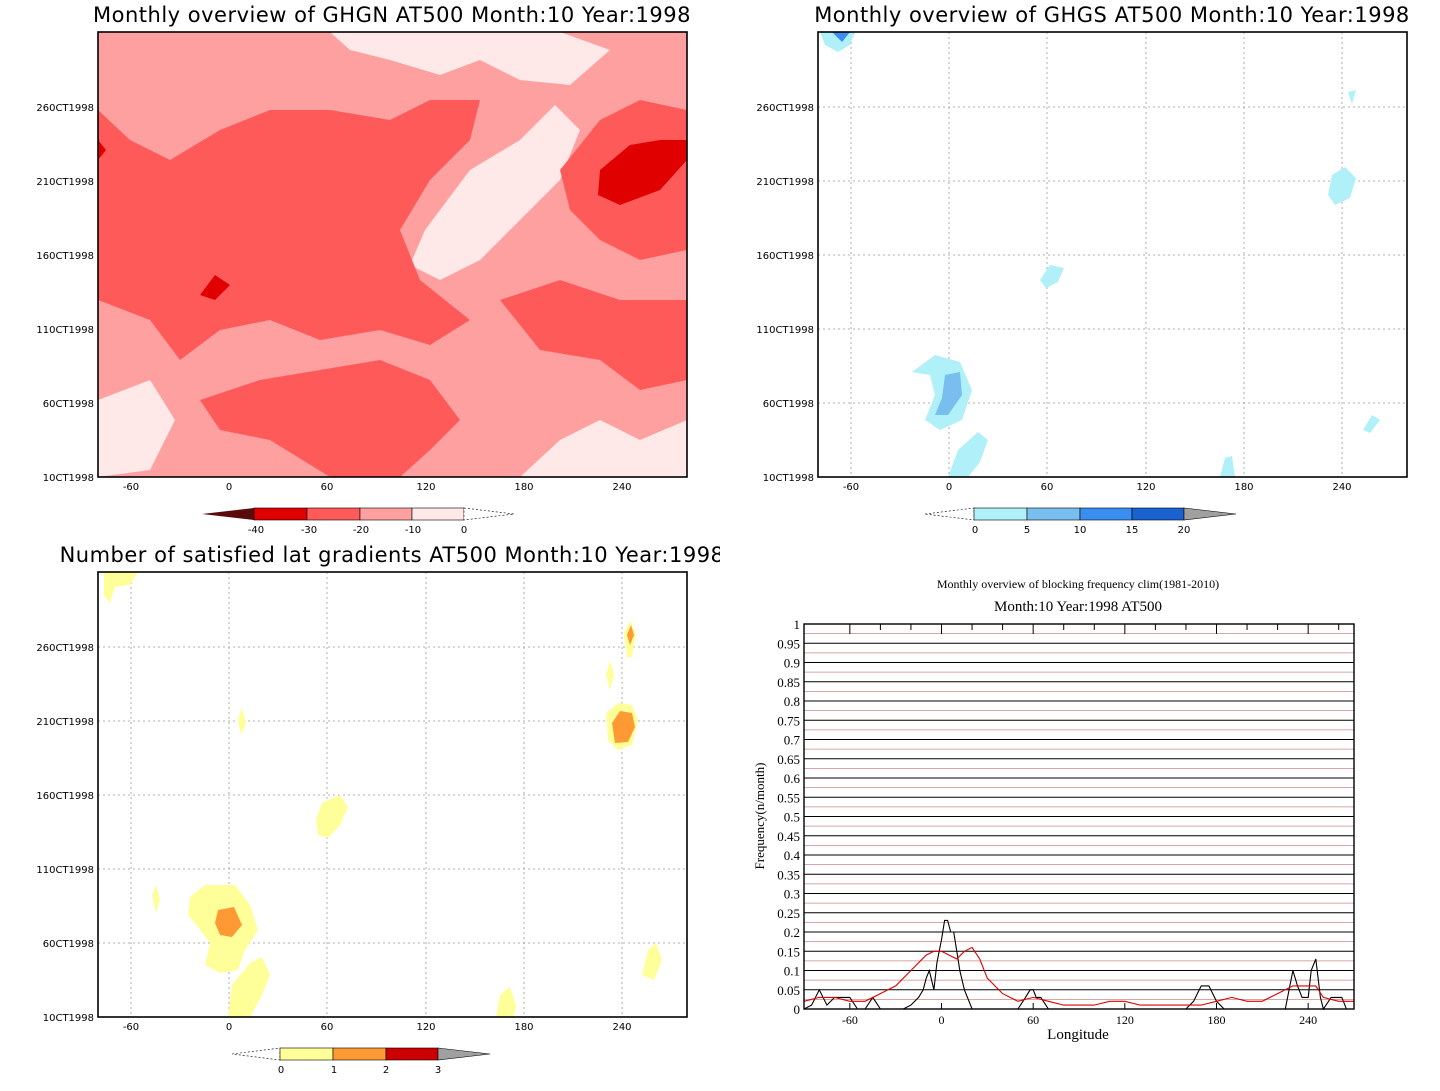  What do you see at coordinates (1217, 1020) in the screenshot?
I see `chart-x-tick: 180` at bounding box center [1217, 1020].